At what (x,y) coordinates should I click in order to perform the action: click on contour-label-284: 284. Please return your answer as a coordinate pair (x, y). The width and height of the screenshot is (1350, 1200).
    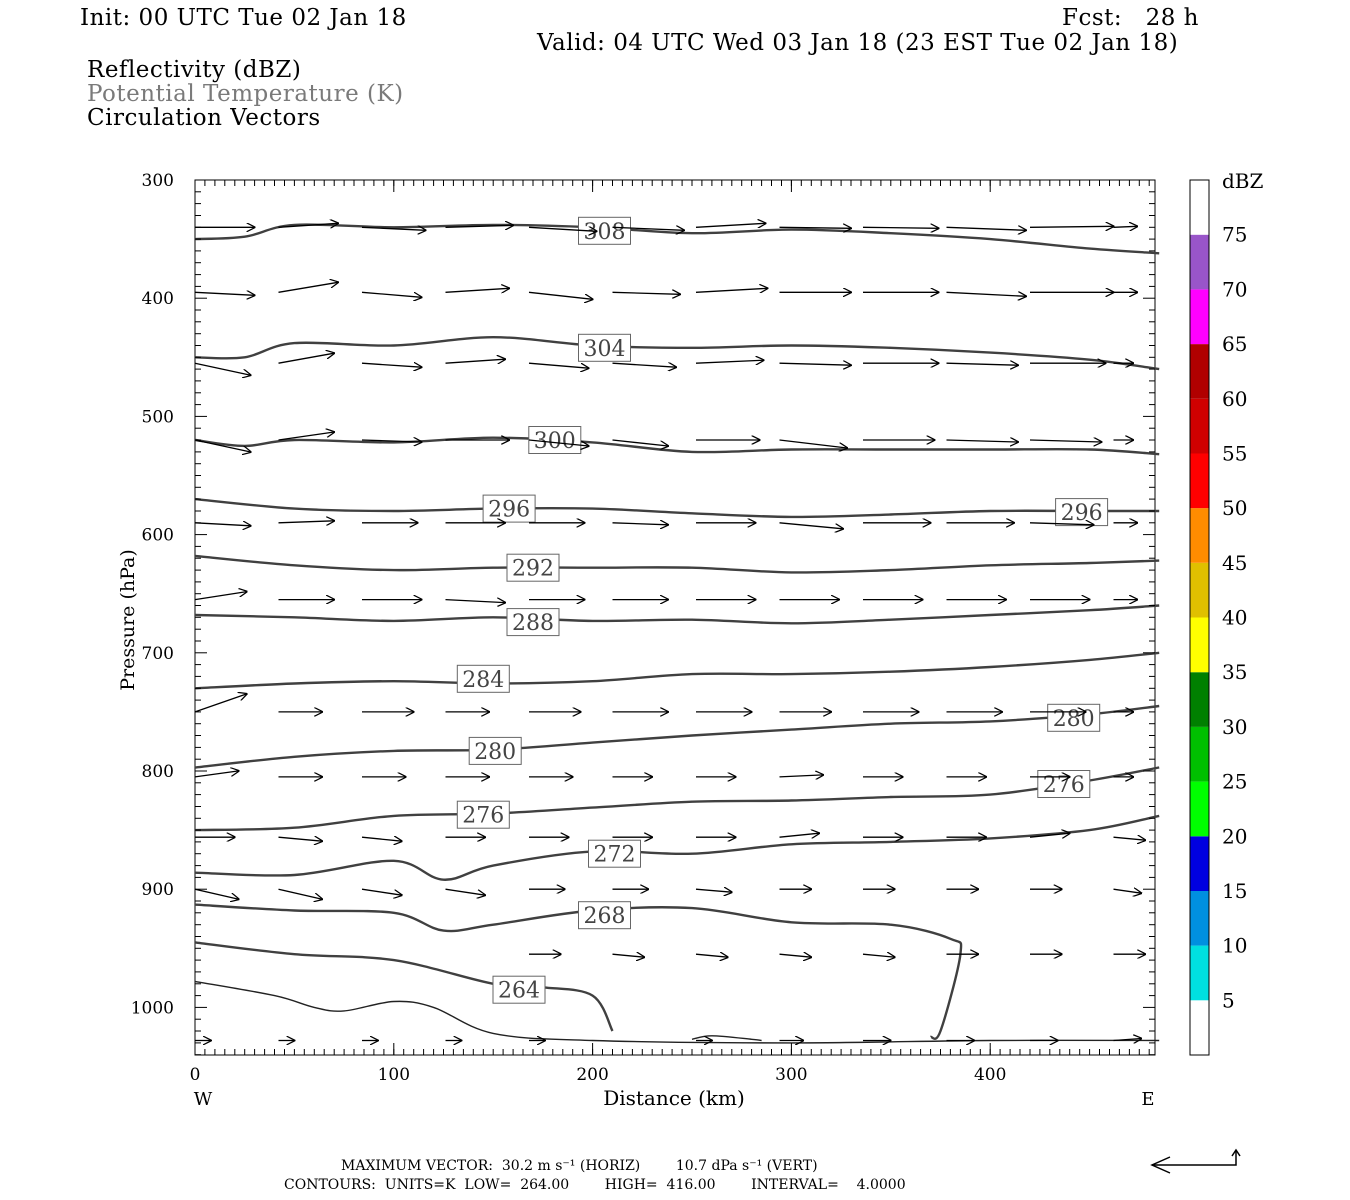
    Looking at the image, I should click on (483, 680).